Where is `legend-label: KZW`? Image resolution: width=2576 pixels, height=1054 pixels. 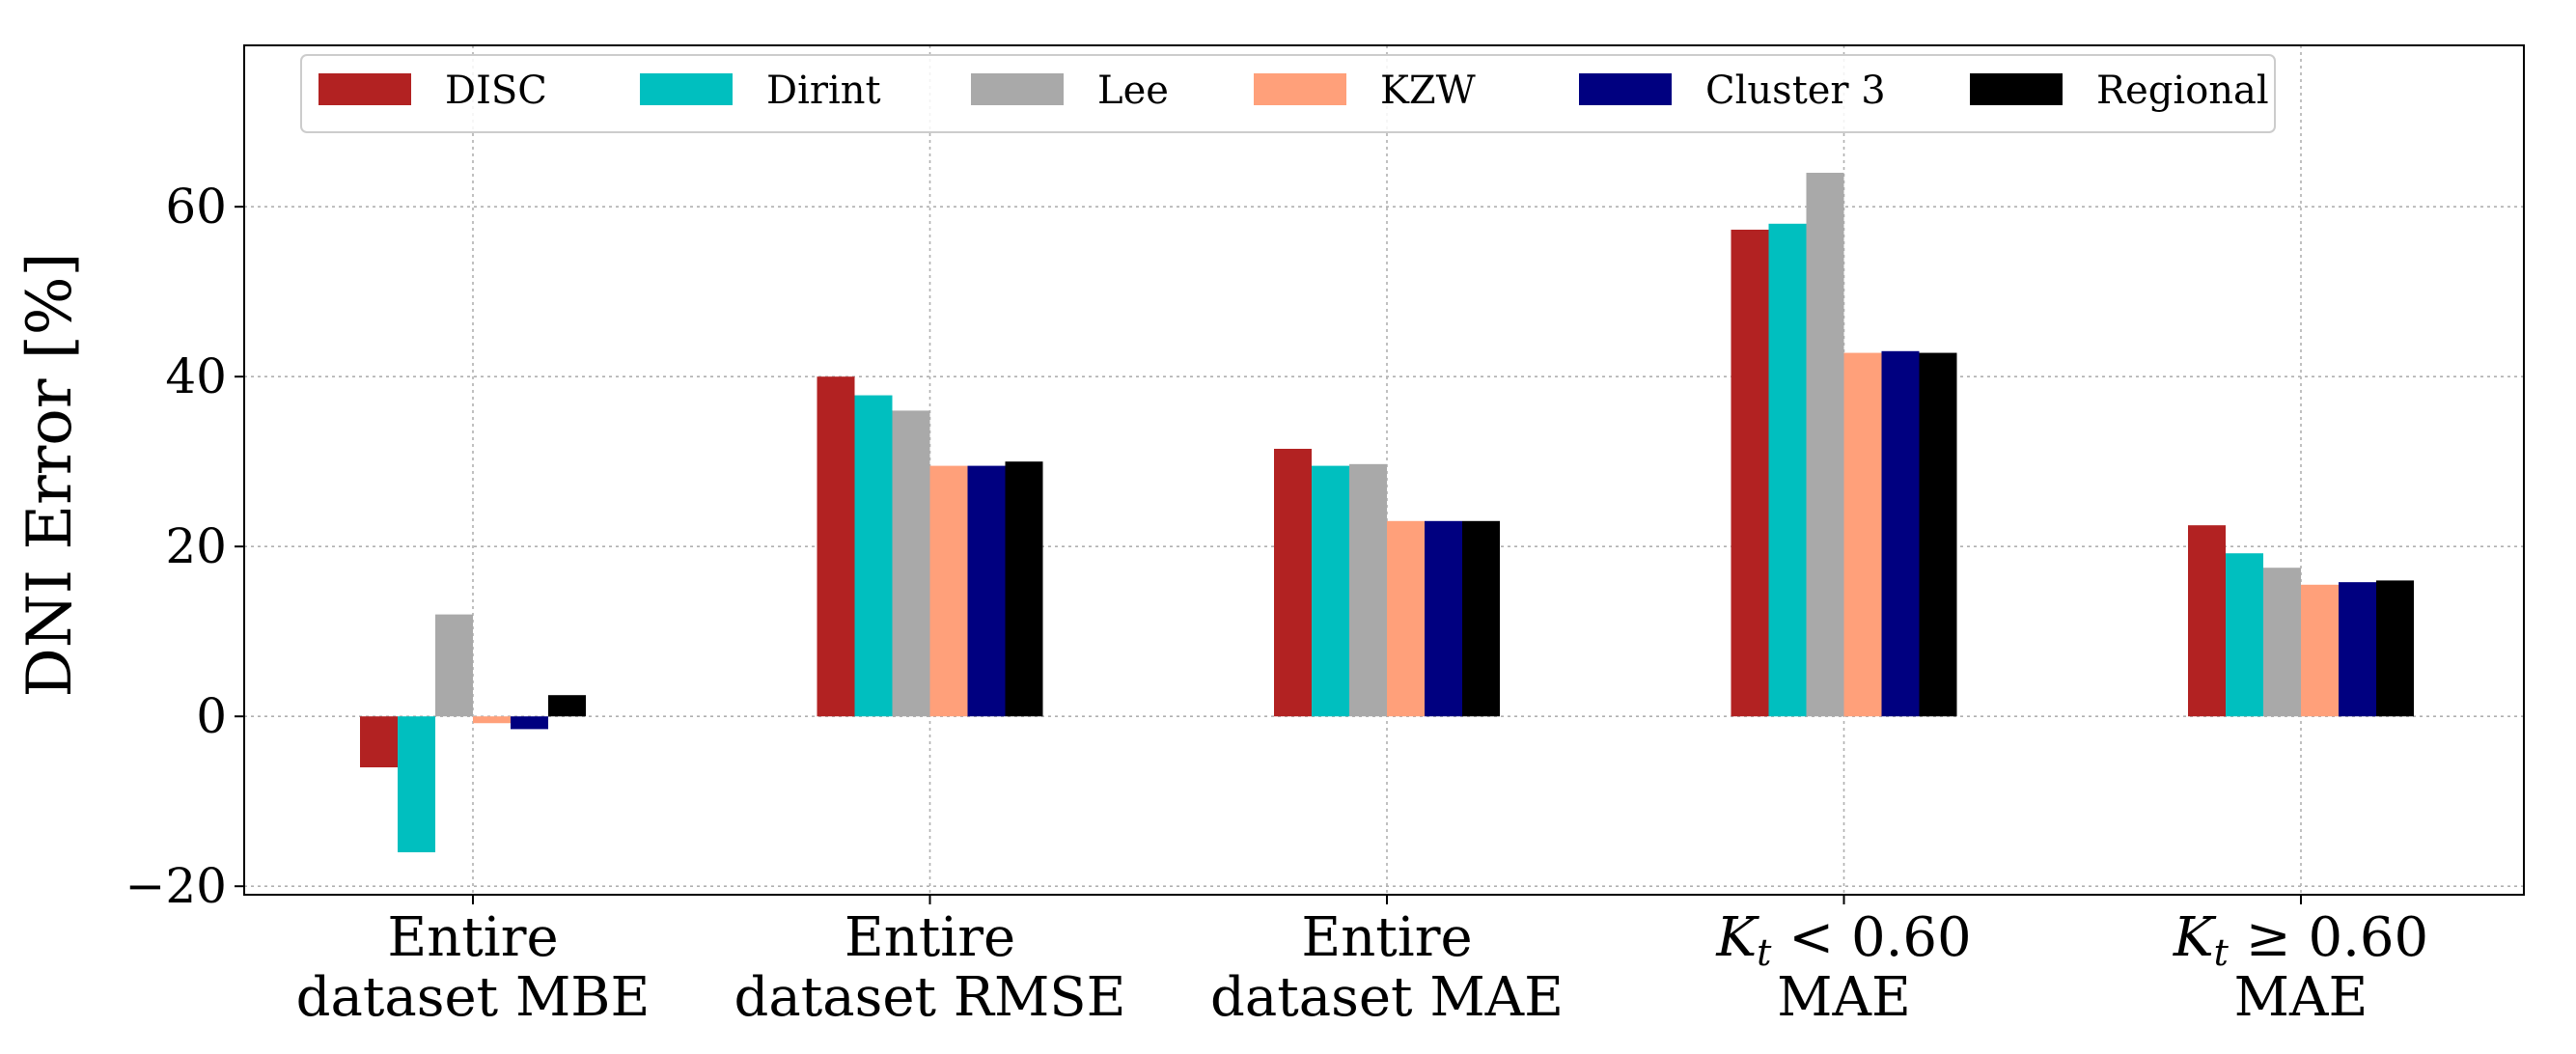
legend-label: KZW is located at coordinates (1428, 91).